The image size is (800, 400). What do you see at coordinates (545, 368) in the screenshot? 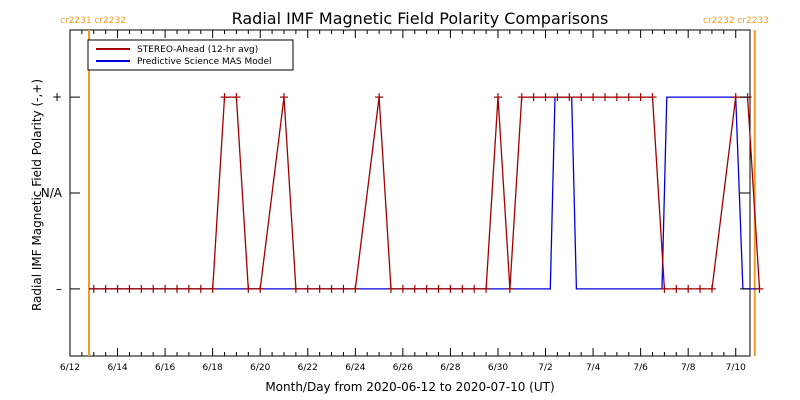
I see `x-tick-label: 7/2` at bounding box center [545, 368].